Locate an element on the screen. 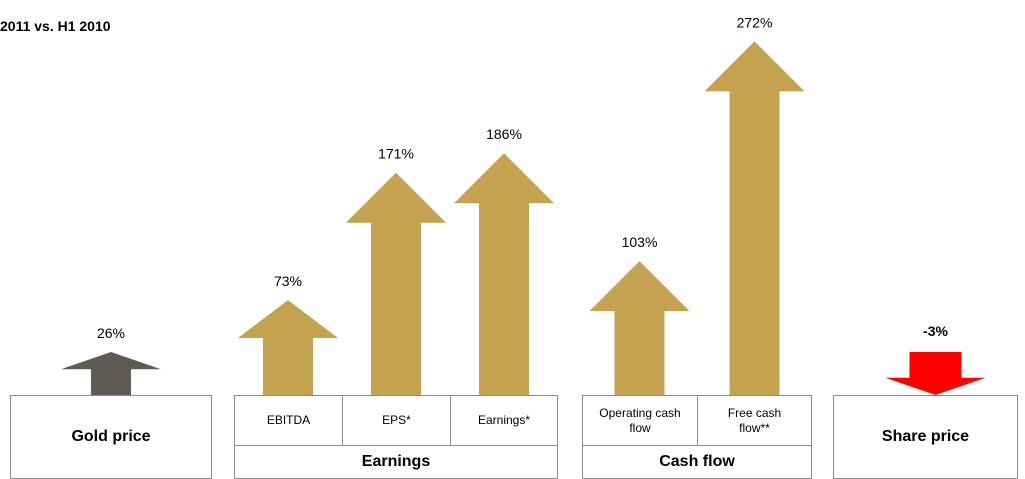 Image resolution: width=1025 pixels, height=479 pixels. group-label-text: Share price is located at coordinates (925, 436).